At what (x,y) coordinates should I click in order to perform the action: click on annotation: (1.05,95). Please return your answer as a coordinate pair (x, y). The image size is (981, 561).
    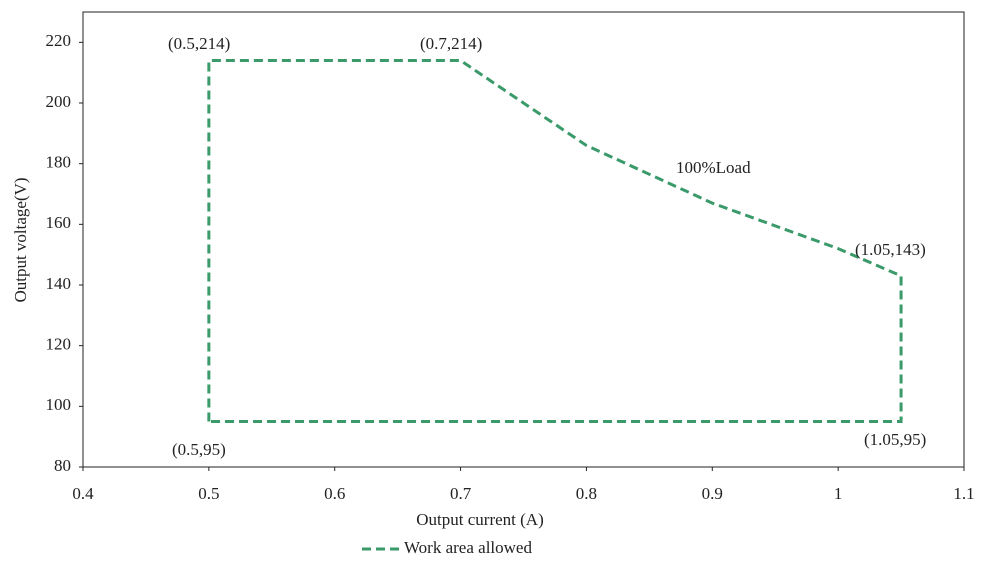
    Looking at the image, I should click on (895, 439).